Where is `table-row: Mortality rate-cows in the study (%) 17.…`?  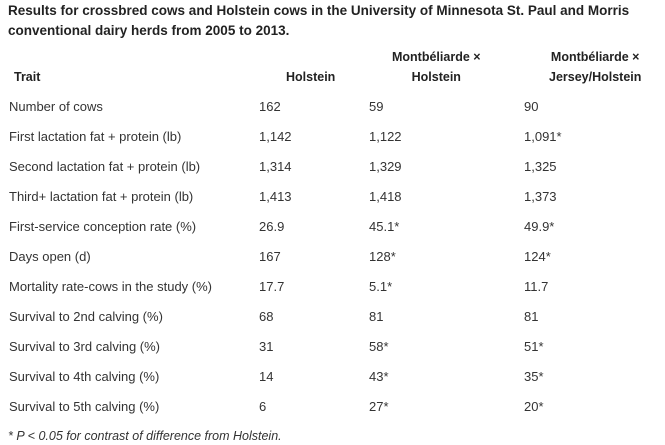
table-row: Mortality rate-cows in the study (%) 17.… is located at coordinates (332, 287).